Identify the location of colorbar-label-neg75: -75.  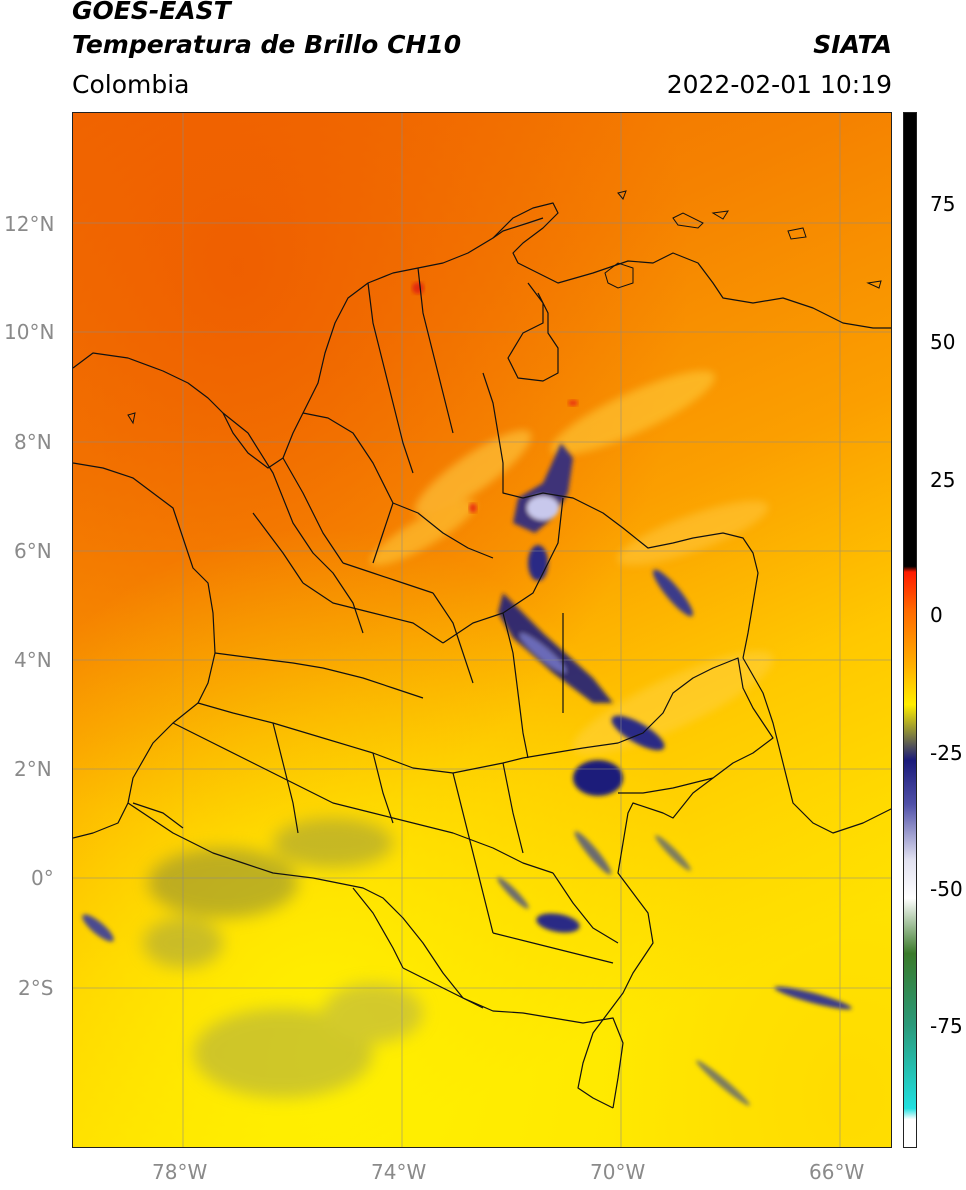
(946, 1026).